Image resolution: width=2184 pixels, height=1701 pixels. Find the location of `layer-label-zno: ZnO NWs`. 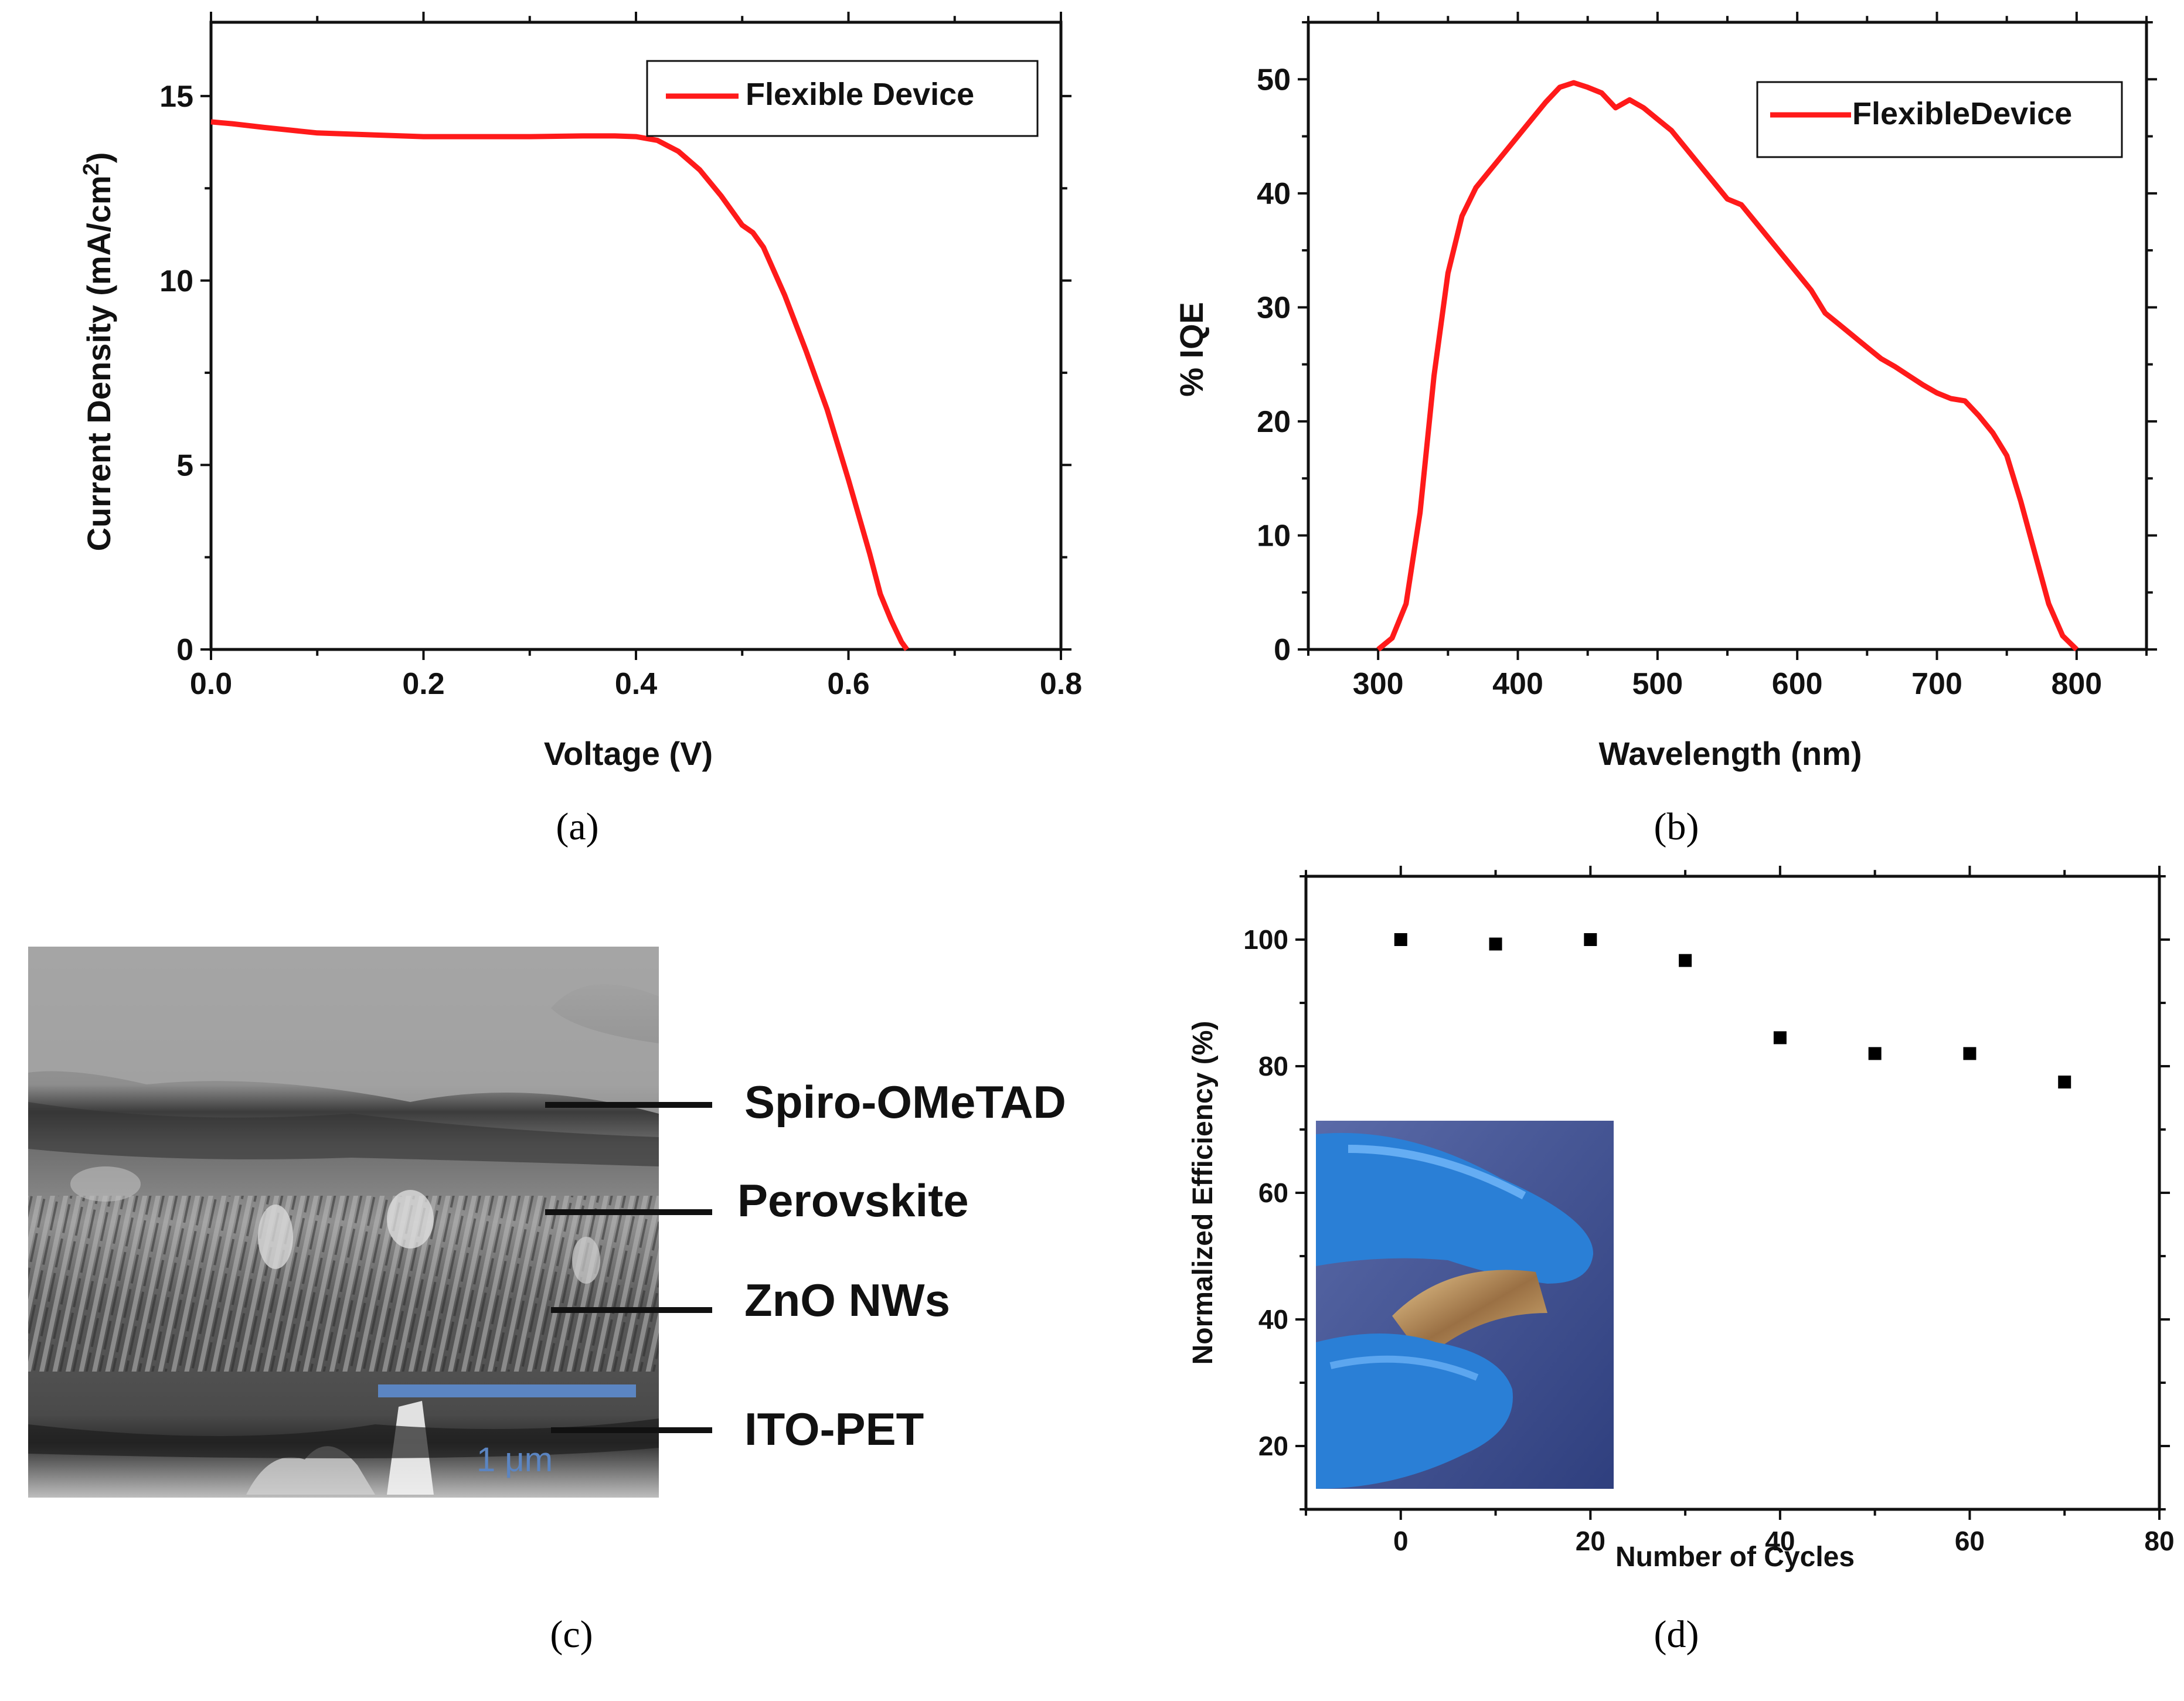

layer-label-zno: ZnO NWs is located at coordinates (847, 1300).